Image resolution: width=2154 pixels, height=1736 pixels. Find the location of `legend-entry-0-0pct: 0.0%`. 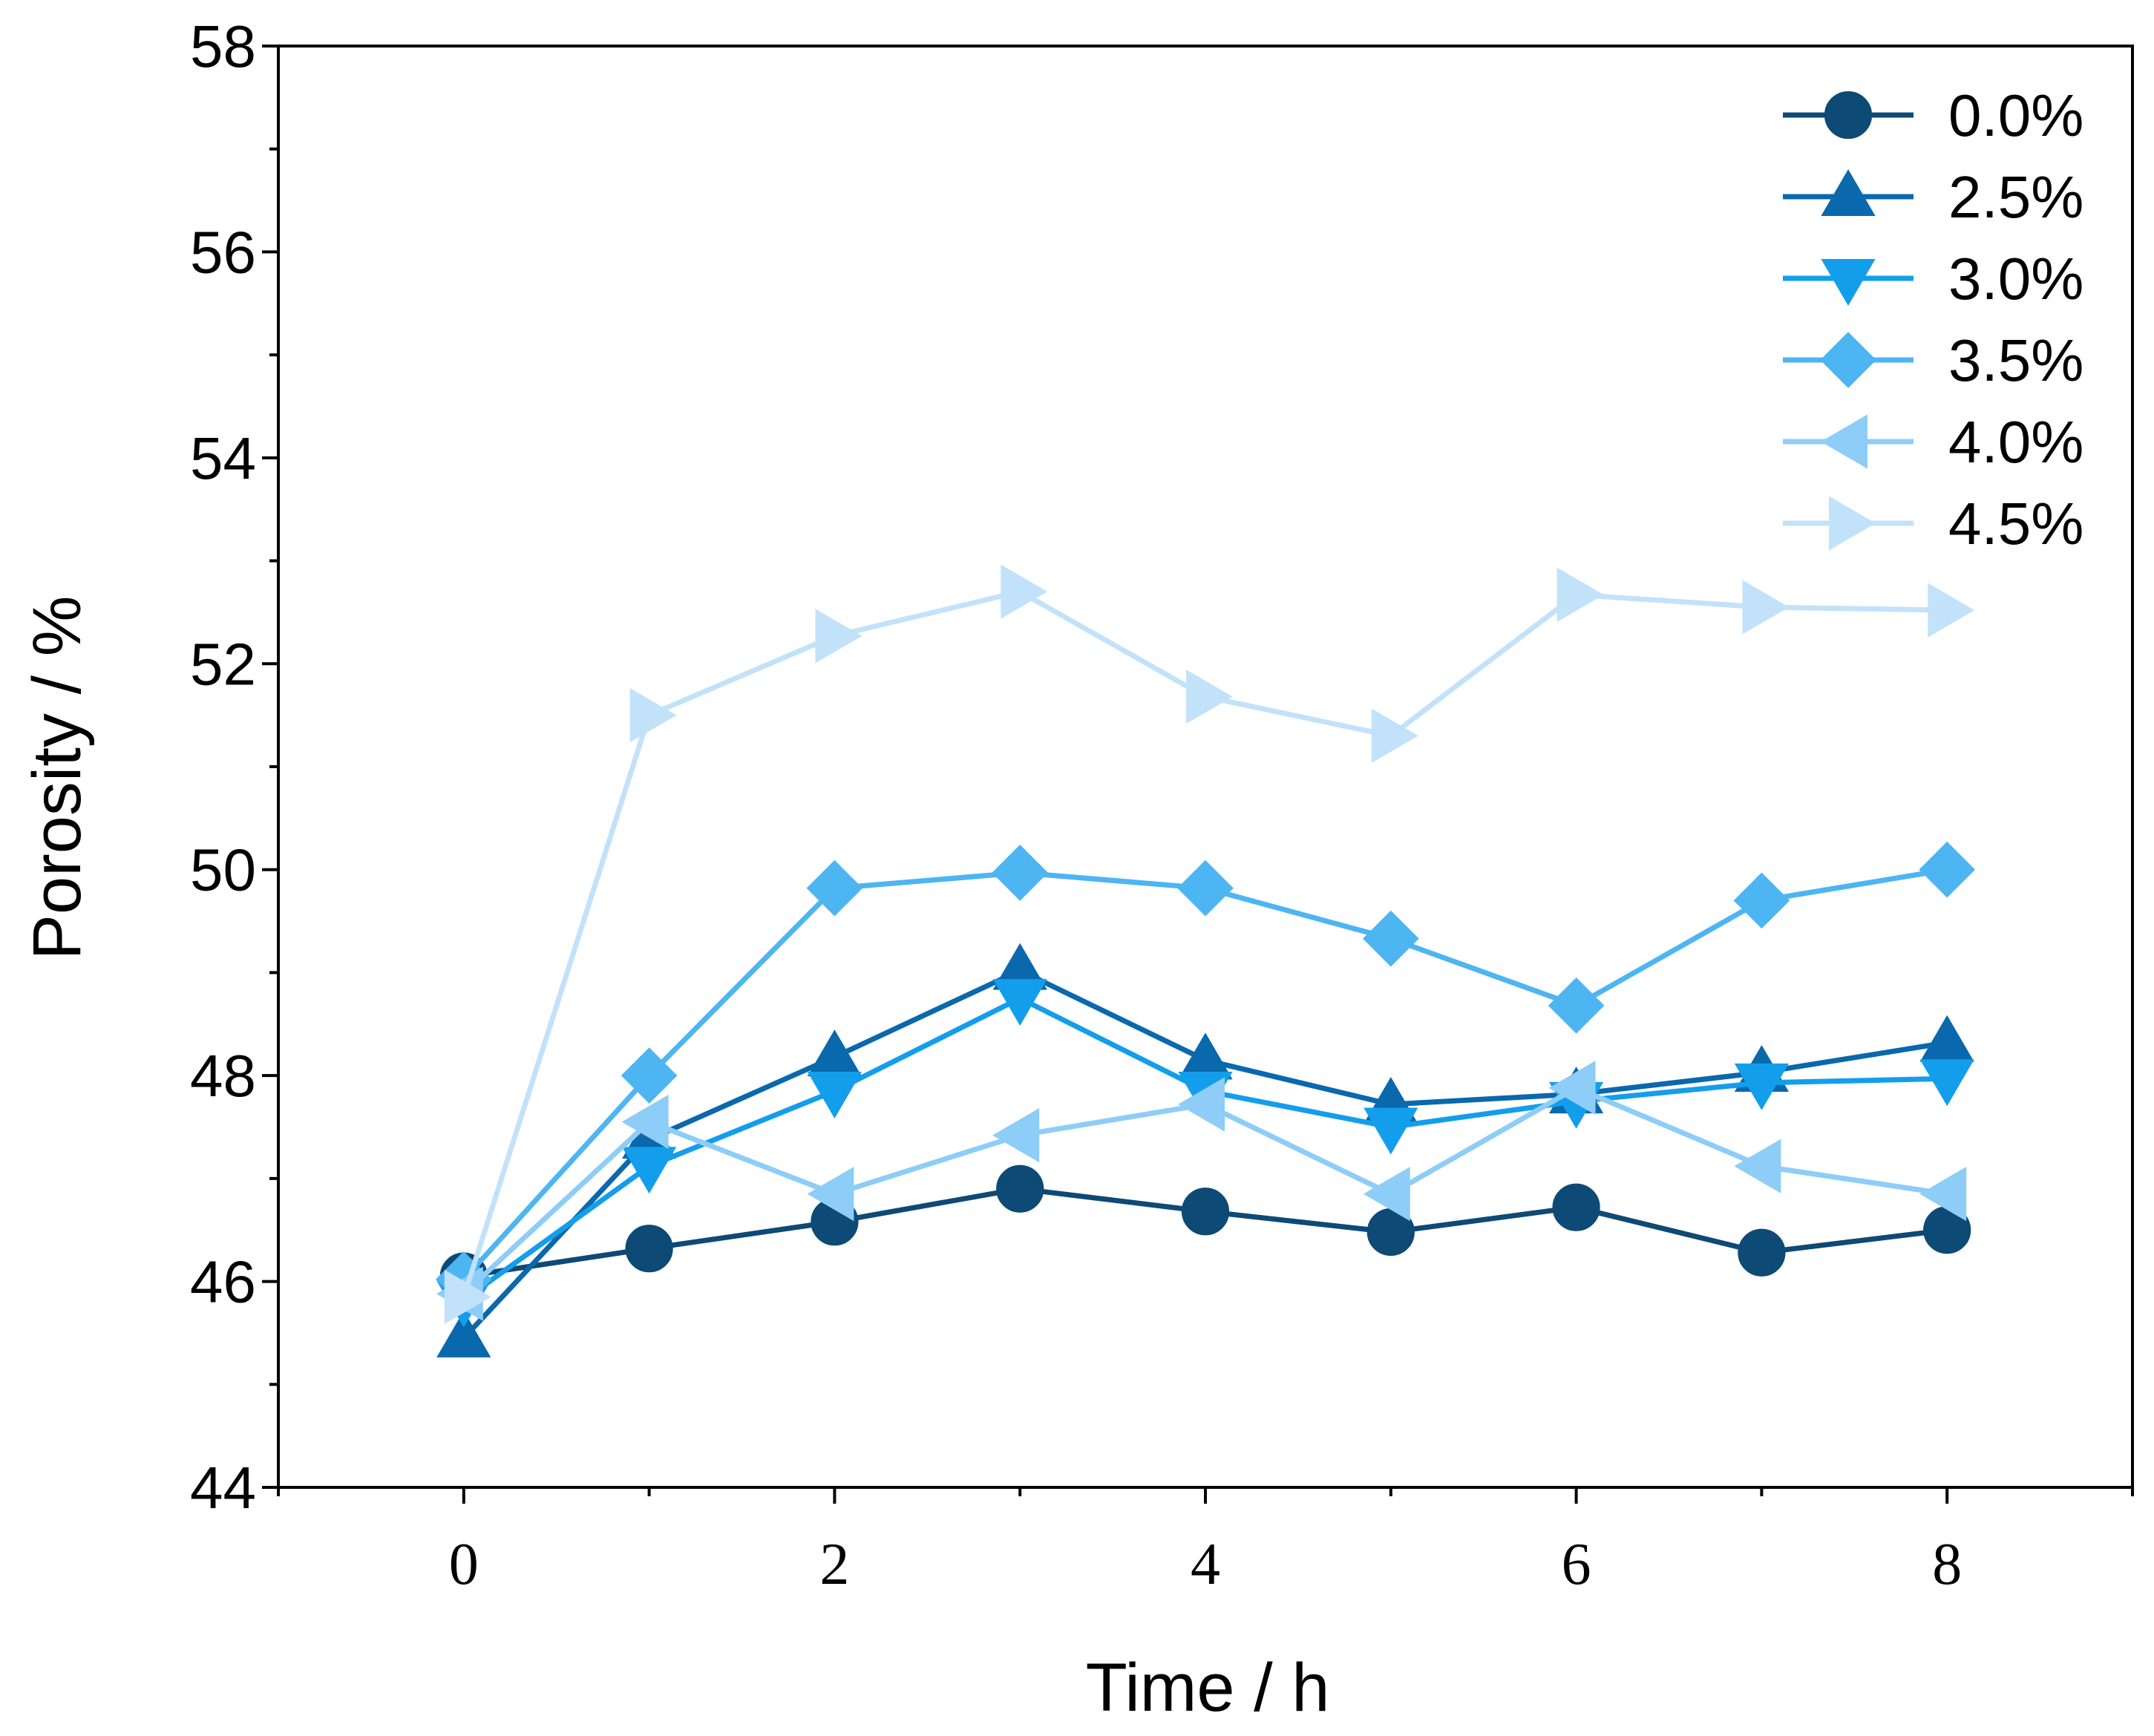

legend-entry-0-0pct: 0.0% is located at coordinates (1933, 115).